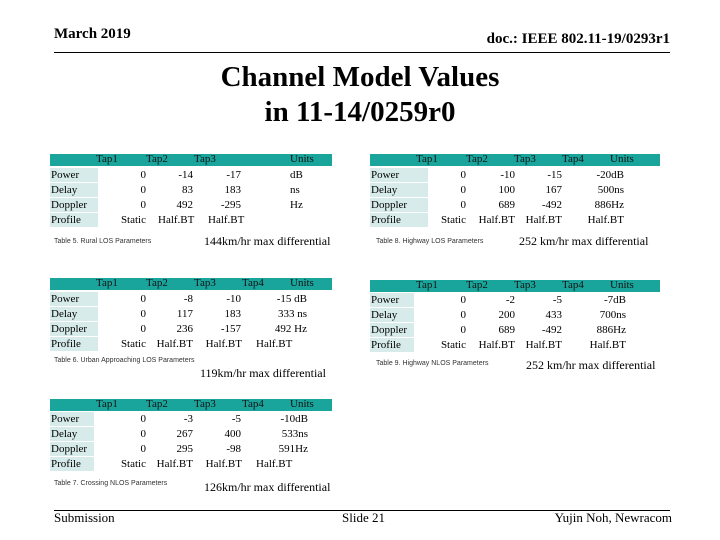  I want to click on cell: ns, so click(295, 190).